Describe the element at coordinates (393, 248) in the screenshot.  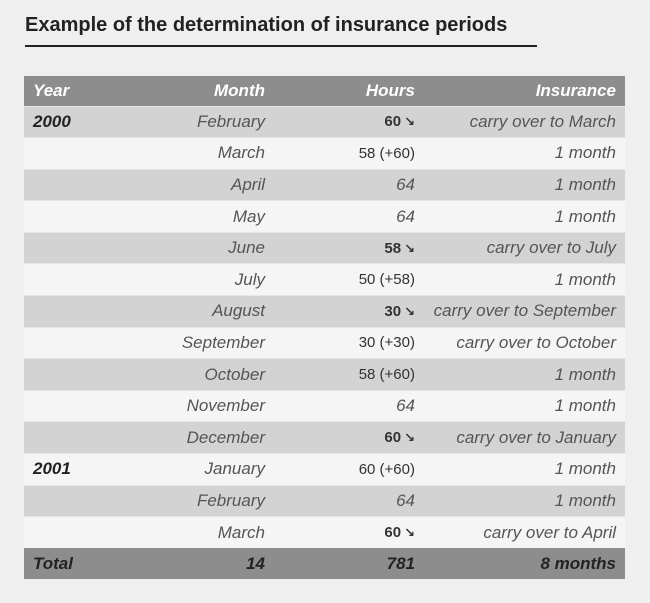
I see `hours-value: 58` at that location.